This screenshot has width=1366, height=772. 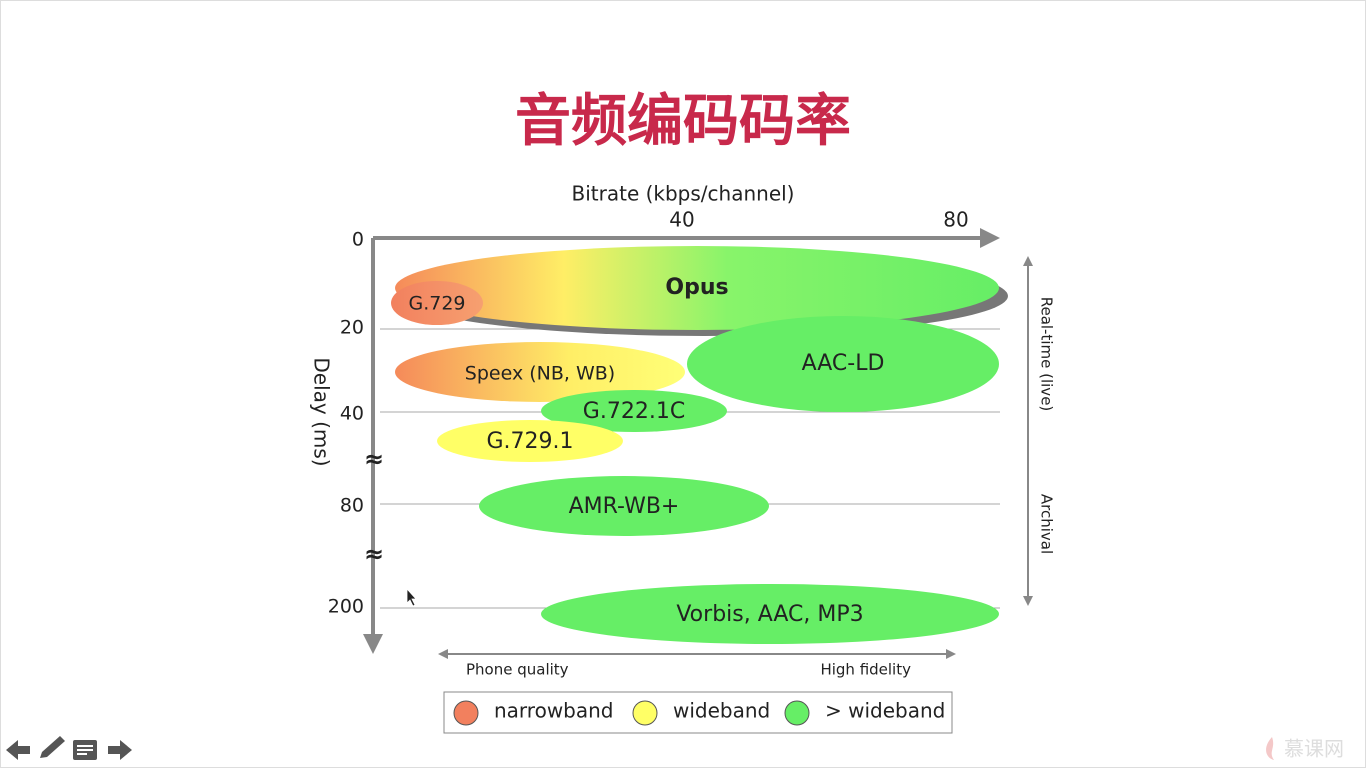 I want to click on slide-title: 音频编码码率, so click(x=683, y=121).